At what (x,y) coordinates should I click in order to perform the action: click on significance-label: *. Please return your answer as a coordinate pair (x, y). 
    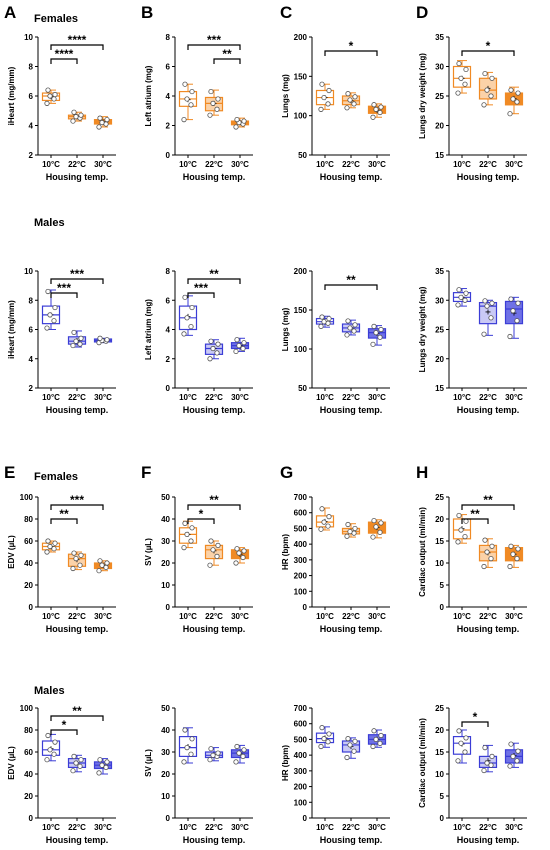
    Looking at the image, I should click on (475, 717).